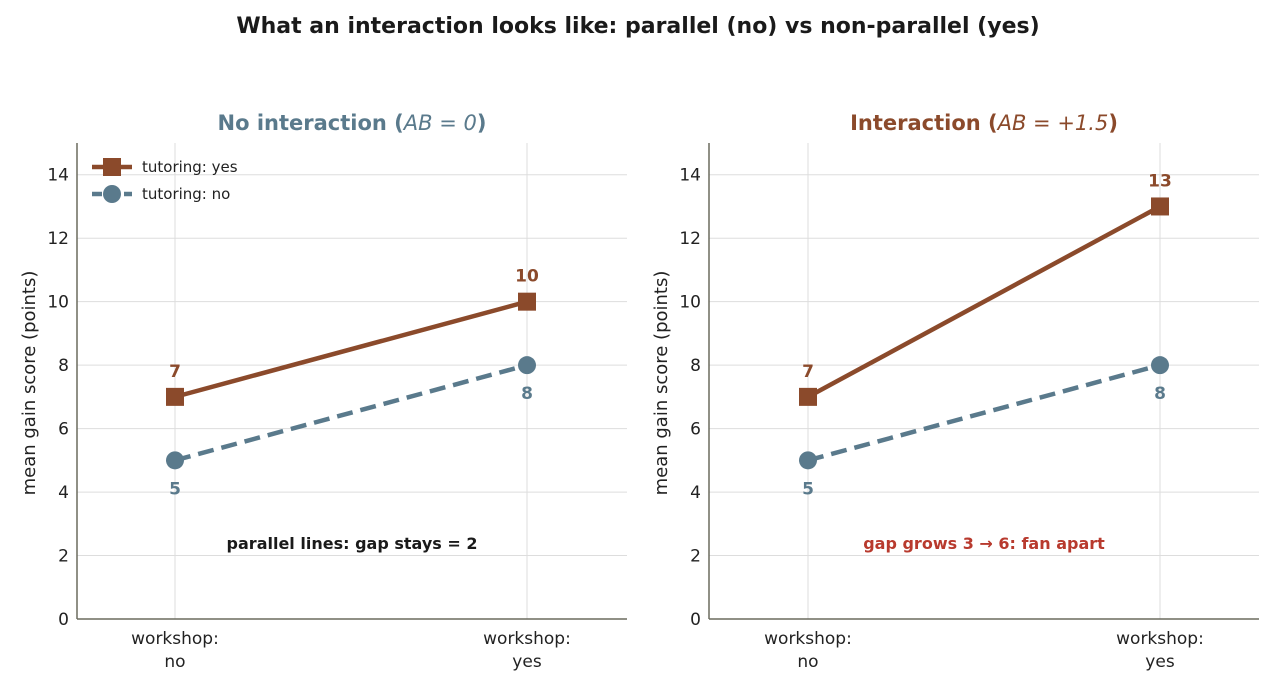 This screenshot has width=1276, height=691. Describe the element at coordinates (1160, 181) in the screenshot. I see `data-label: 13` at that location.